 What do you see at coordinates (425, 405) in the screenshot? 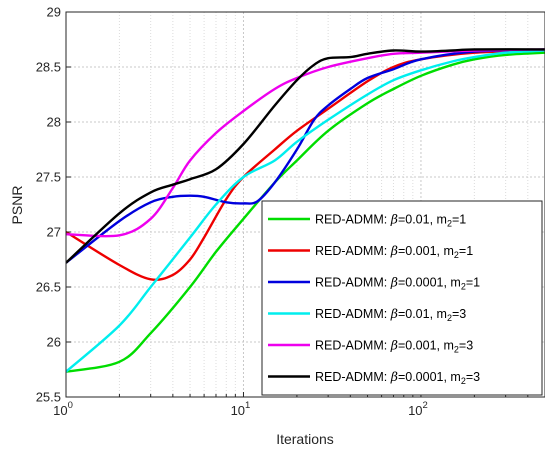
I see `x-tick-exponent: 2` at bounding box center [425, 405].